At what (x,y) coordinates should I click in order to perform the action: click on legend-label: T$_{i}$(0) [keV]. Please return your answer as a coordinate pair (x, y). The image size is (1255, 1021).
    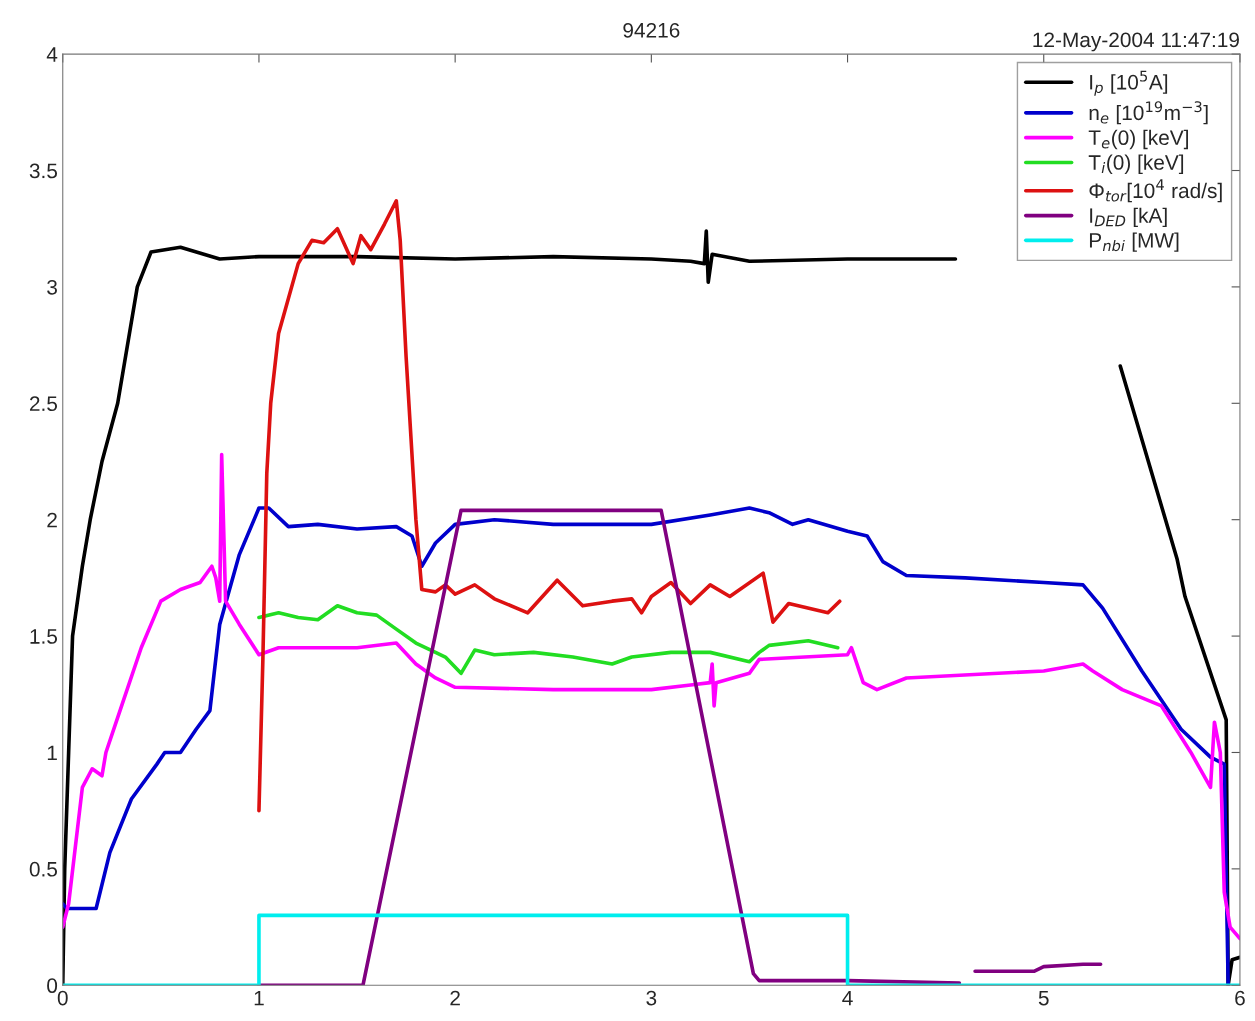
    Looking at the image, I should click on (1136, 164).